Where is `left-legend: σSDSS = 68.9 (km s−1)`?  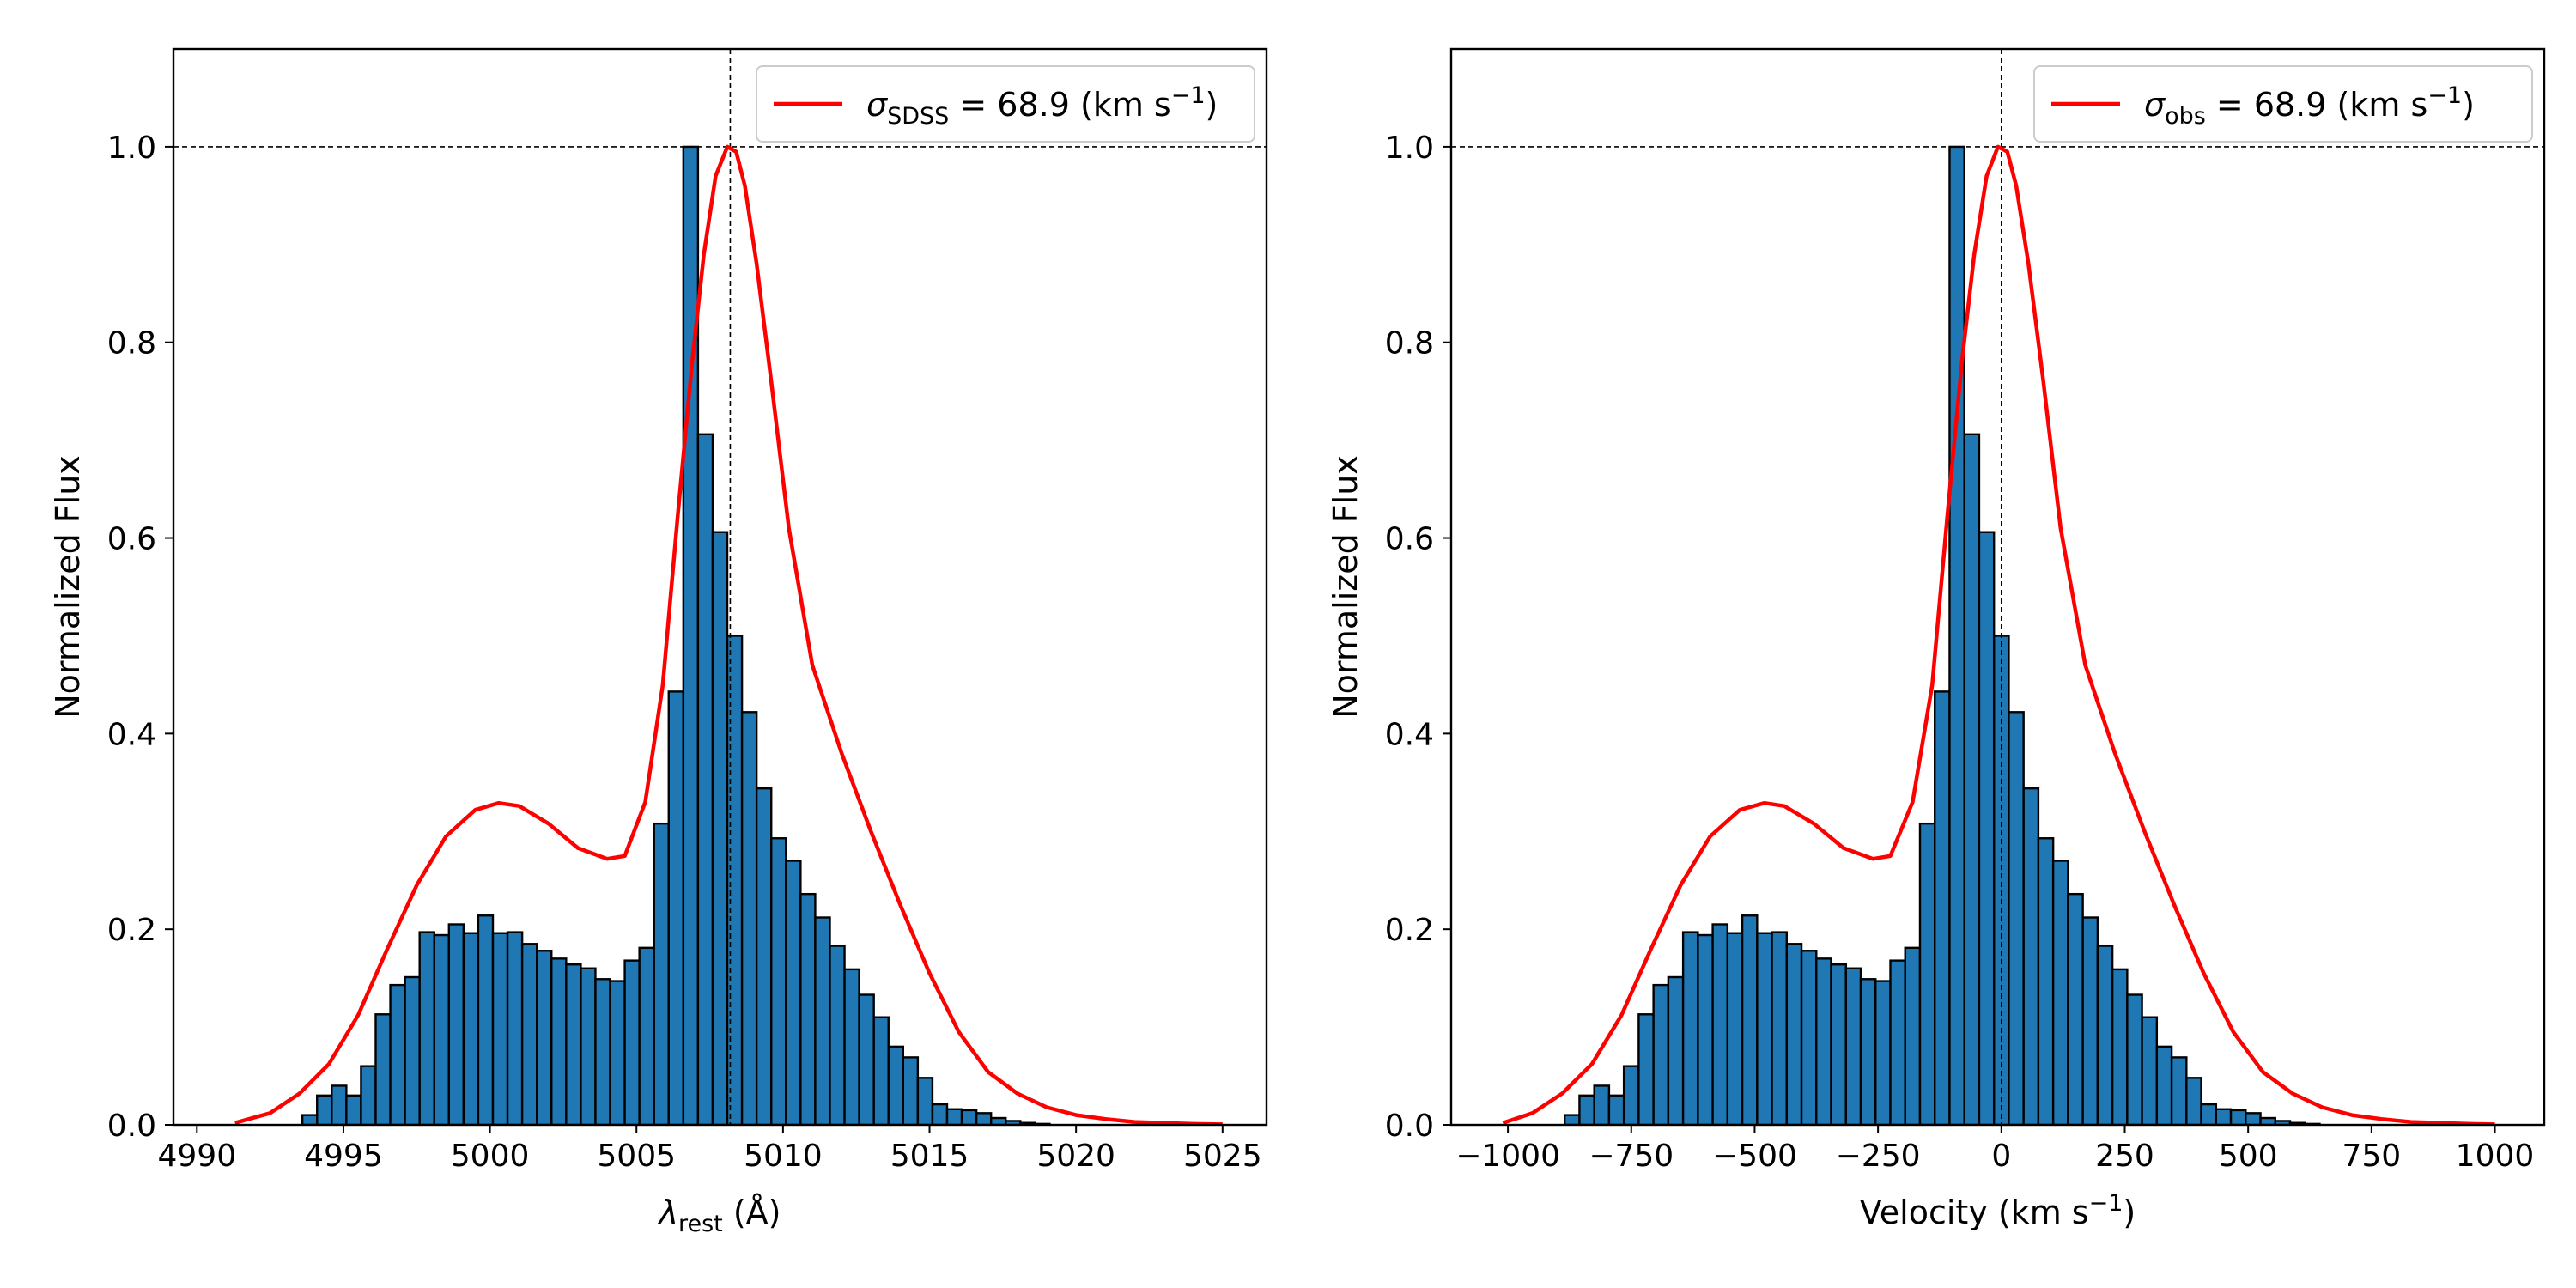
left-legend: σSDSS = 68.9 (km s−1) is located at coordinates (1006, 104).